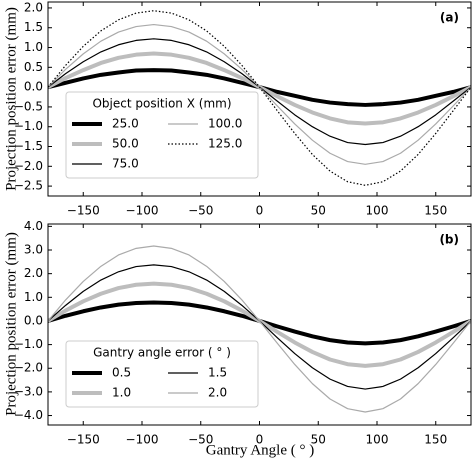 The width and height of the screenshot is (474, 459). I want to click on legend-label: 0.5, so click(121, 373).